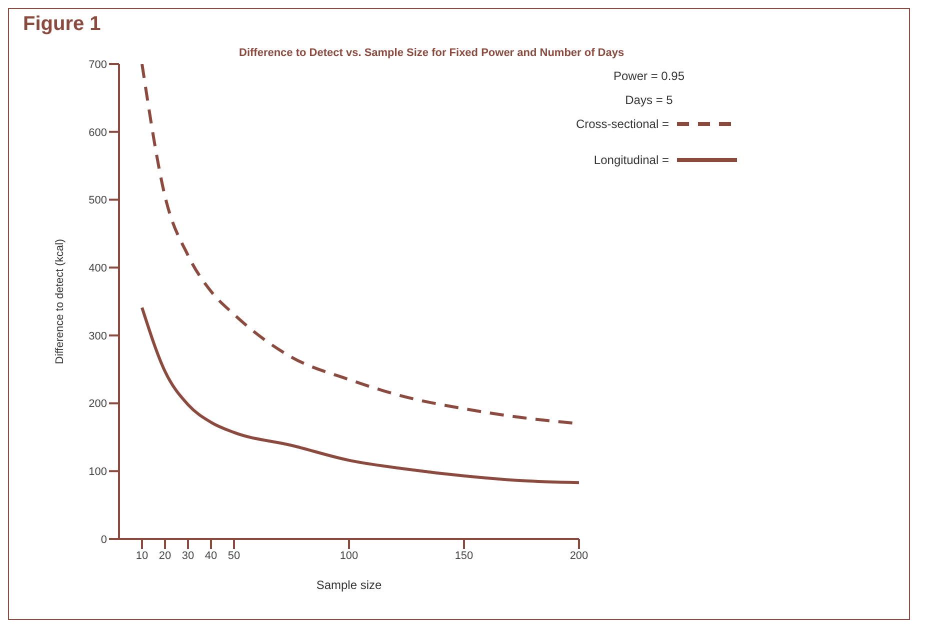  What do you see at coordinates (142, 556) in the screenshot?
I see `x-tick-label: 10` at bounding box center [142, 556].